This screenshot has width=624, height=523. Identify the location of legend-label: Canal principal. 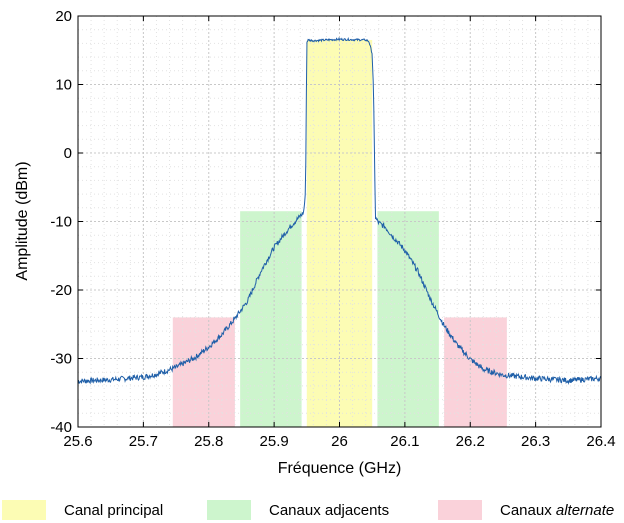
(113, 510).